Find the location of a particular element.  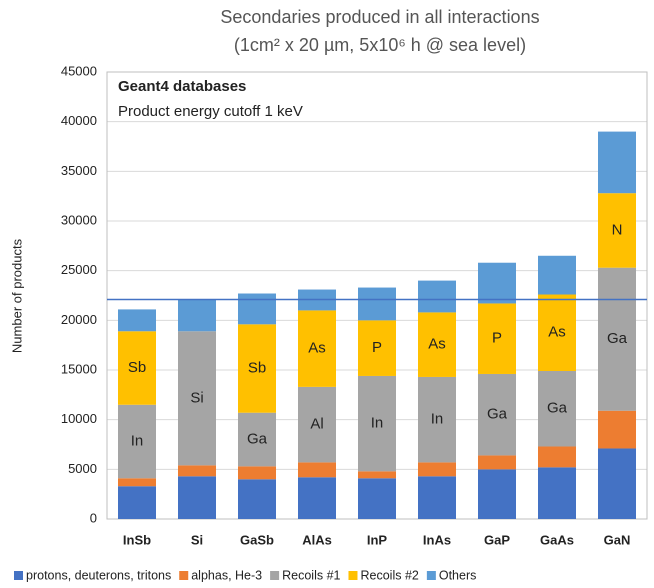

legend-label: Recoils #1 is located at coordinates (311, 575).